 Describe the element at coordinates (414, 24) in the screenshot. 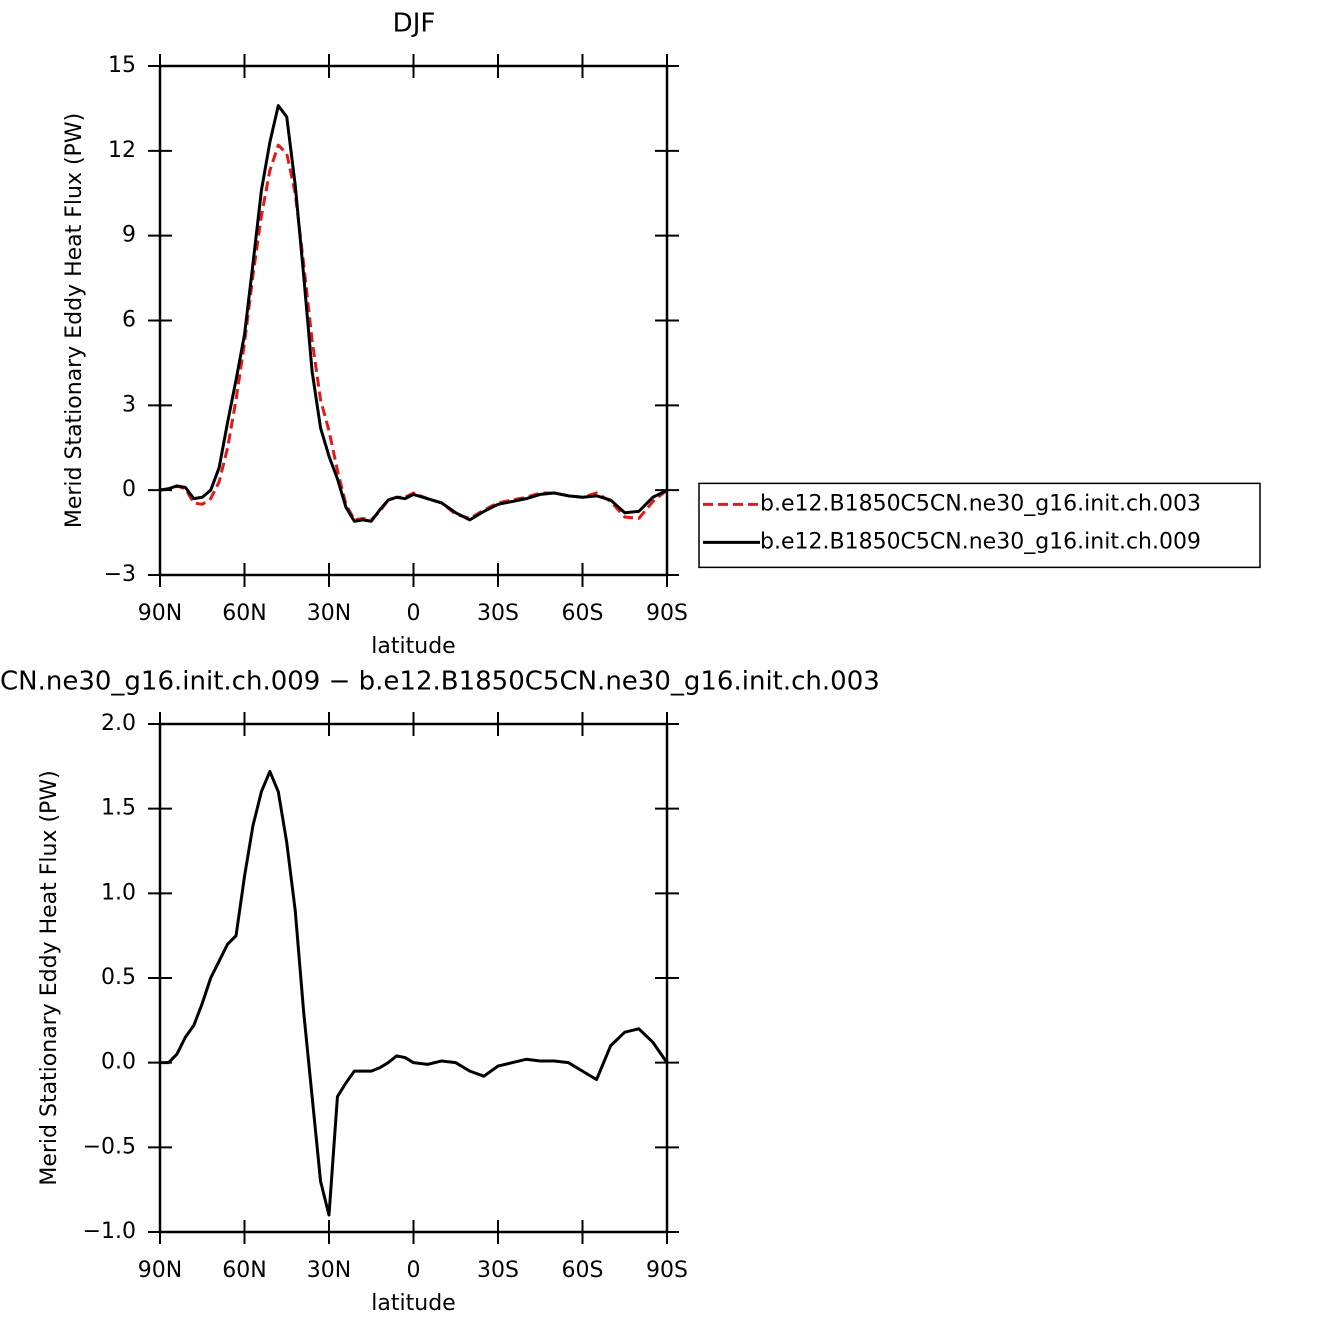

I see `chart-title: DJF` at that location.